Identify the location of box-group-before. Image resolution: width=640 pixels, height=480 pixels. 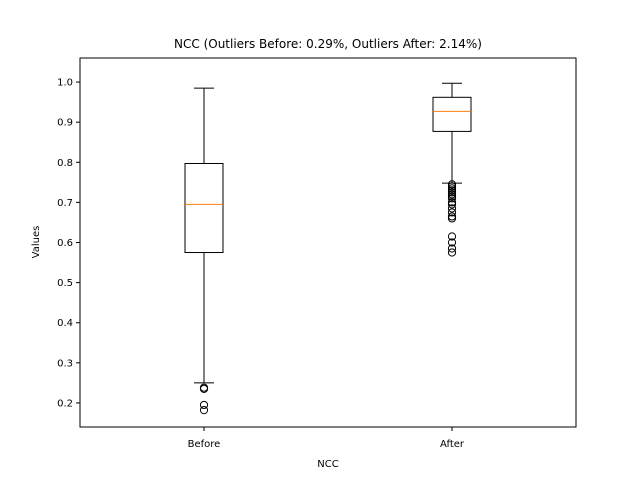
(204, 251).